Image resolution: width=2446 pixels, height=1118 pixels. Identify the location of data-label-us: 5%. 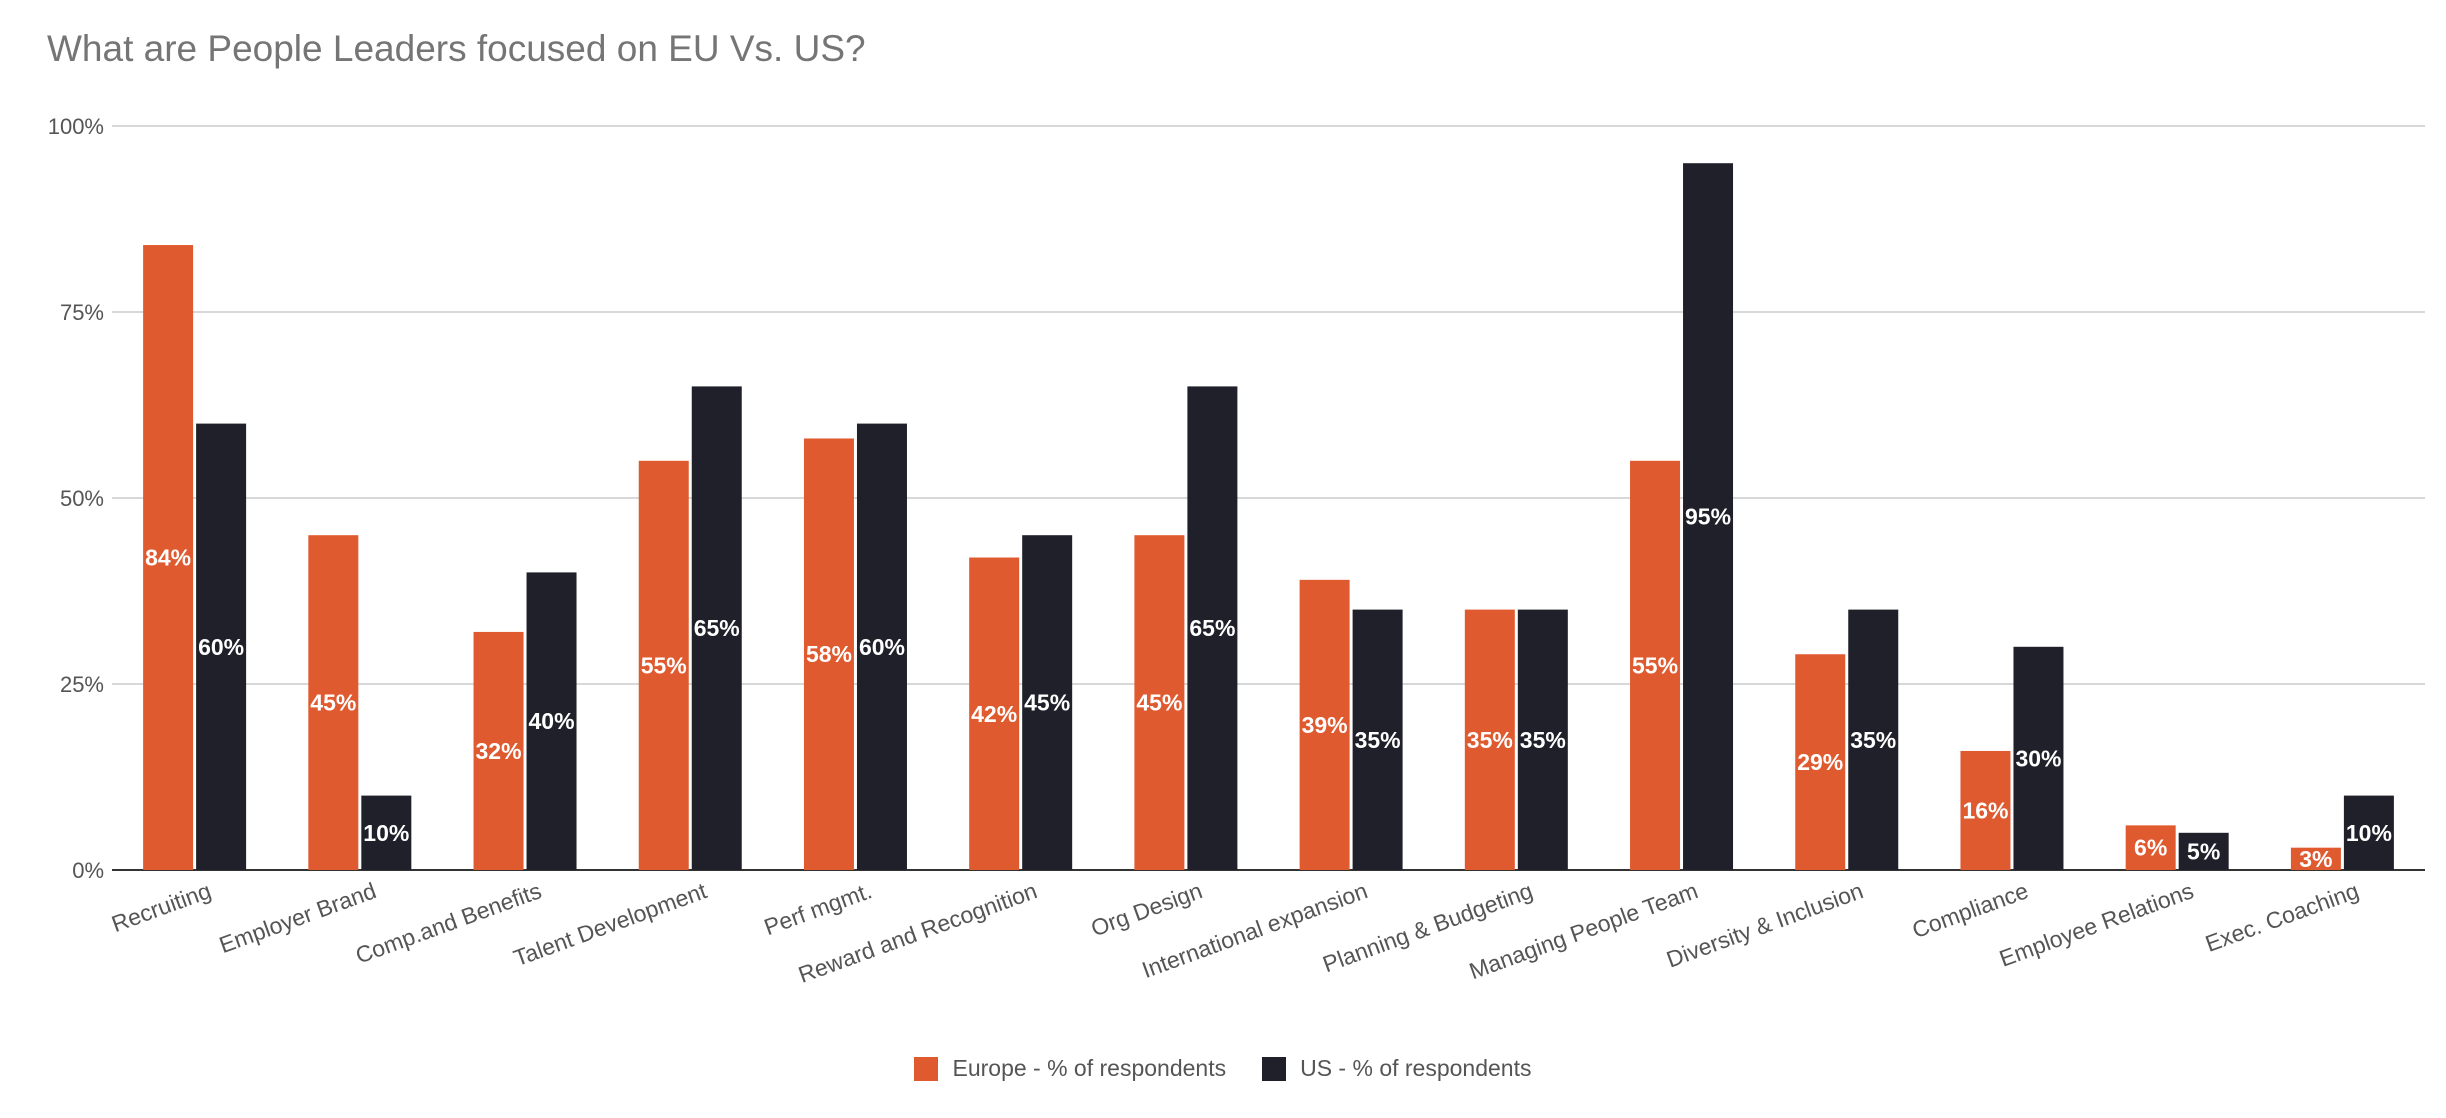
(2203, 851).